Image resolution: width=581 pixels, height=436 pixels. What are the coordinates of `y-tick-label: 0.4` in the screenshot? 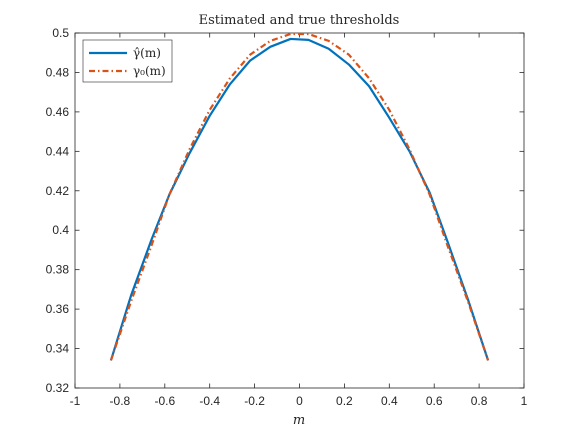 It's located at (60, 230).